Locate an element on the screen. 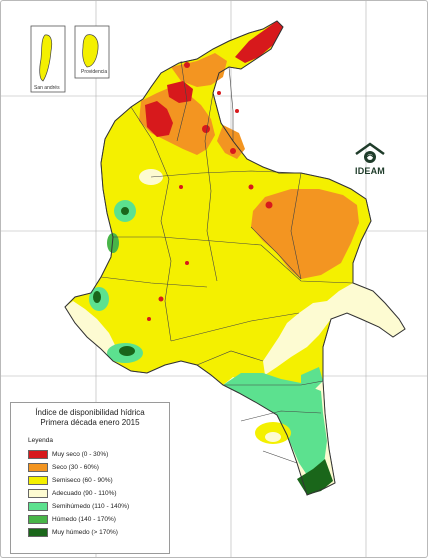 The width and height of the screenshot is (428, 558). inset-san-andres is located at coordinates (48, 59).